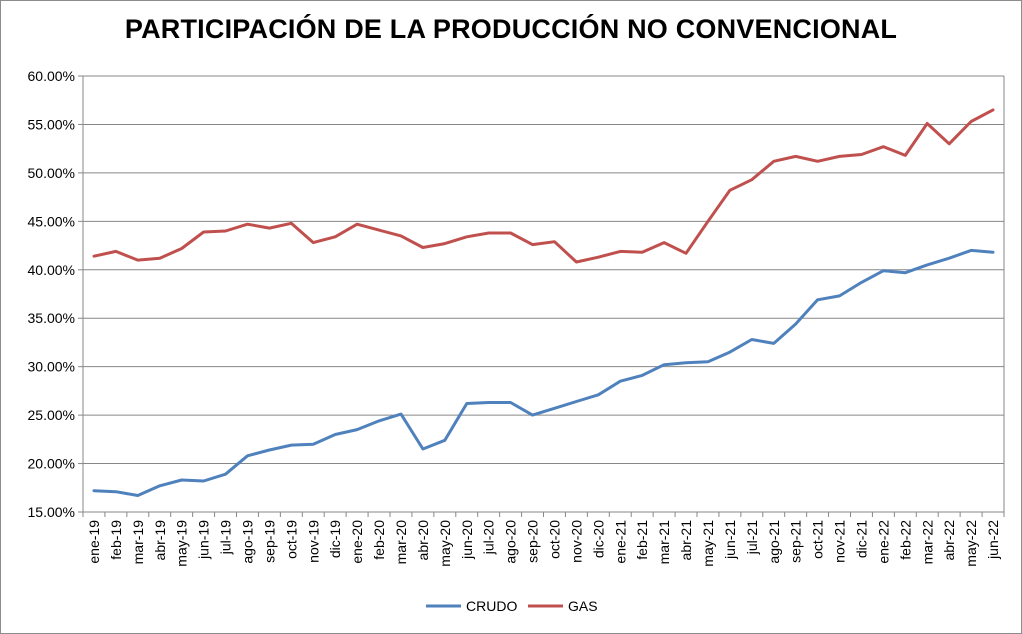 The height and width of the screenshot is (634, 1022). What do you see at coordinates (51, 76) in the screenshot?
I see `y-tick-label: 60.00%` at bounding box center [51, 76].